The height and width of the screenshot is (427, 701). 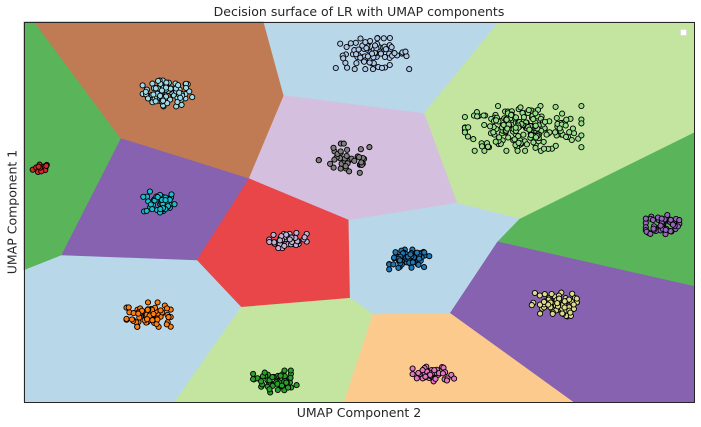 I want to click on cluster-purple, so click(x=662, y=224).